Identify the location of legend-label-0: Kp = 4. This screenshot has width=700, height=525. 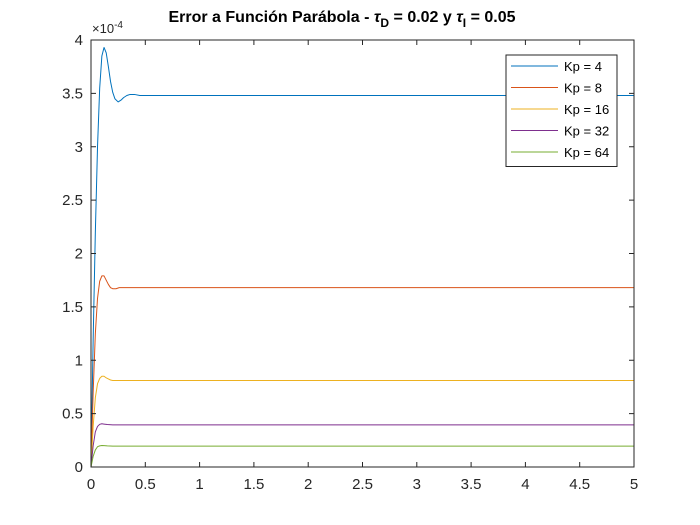
(583, 66).